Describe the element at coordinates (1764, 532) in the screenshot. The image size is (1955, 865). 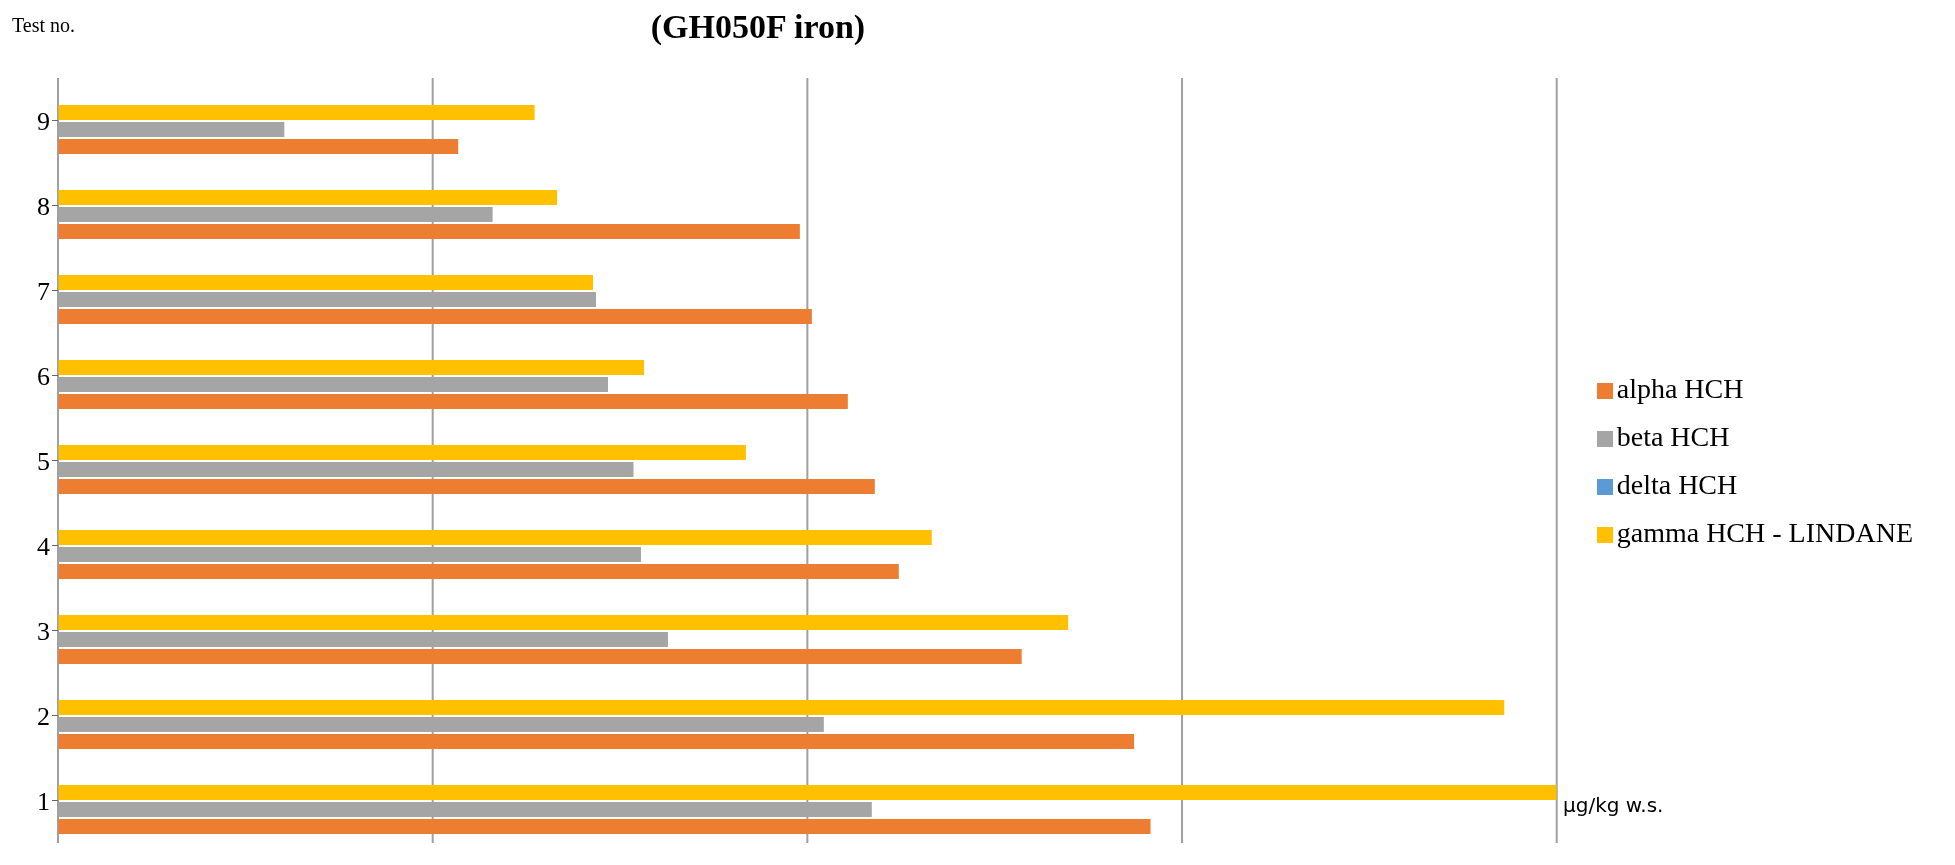
I see `legend-label: gamma HCH - LINDANE` at that location.